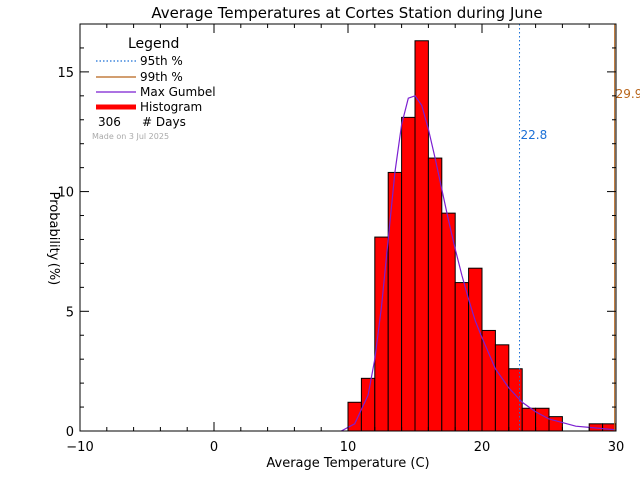  What do you see at coordinates (616, 447) in the screenshot?
I see `x-tick-label: 30` at bounding box center [616, 447].